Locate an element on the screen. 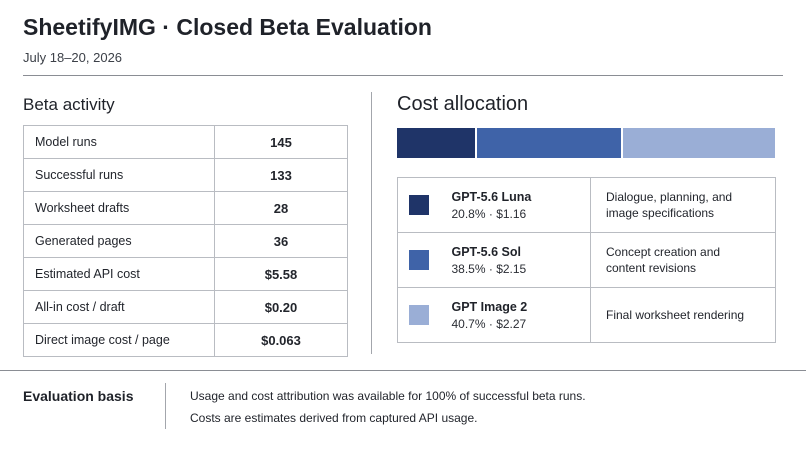 The image size is (806, 454). metric-value: 36 is located at coordinates (281, 241).